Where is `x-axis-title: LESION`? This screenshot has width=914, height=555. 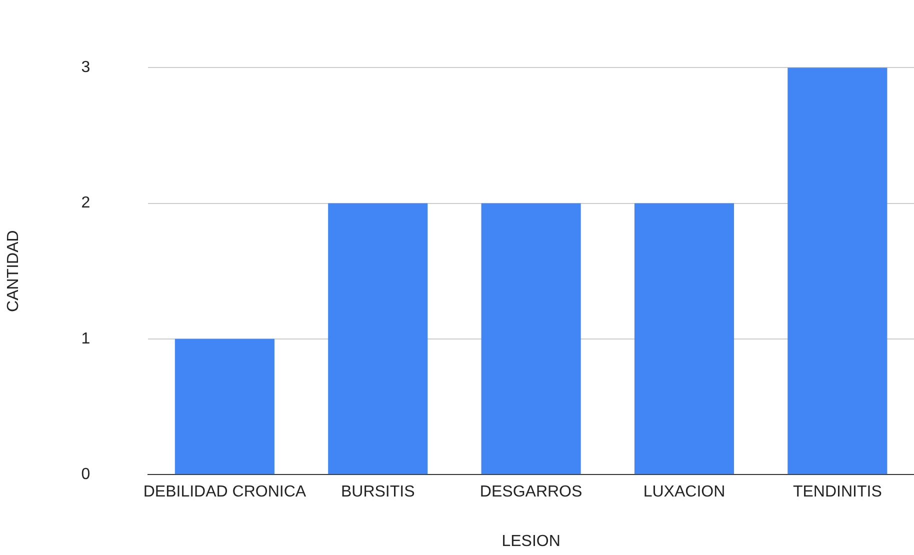 x-axis-title: LESION is located at coordinates (531, 541).